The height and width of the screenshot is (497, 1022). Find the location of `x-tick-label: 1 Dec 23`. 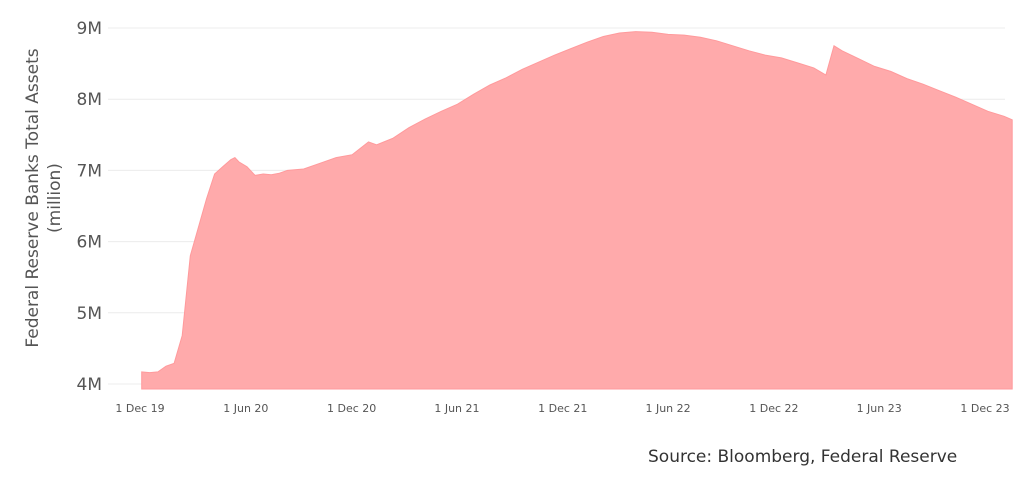

x-tick-label: 1 Dec 23 is located at coordinates (984, 408).